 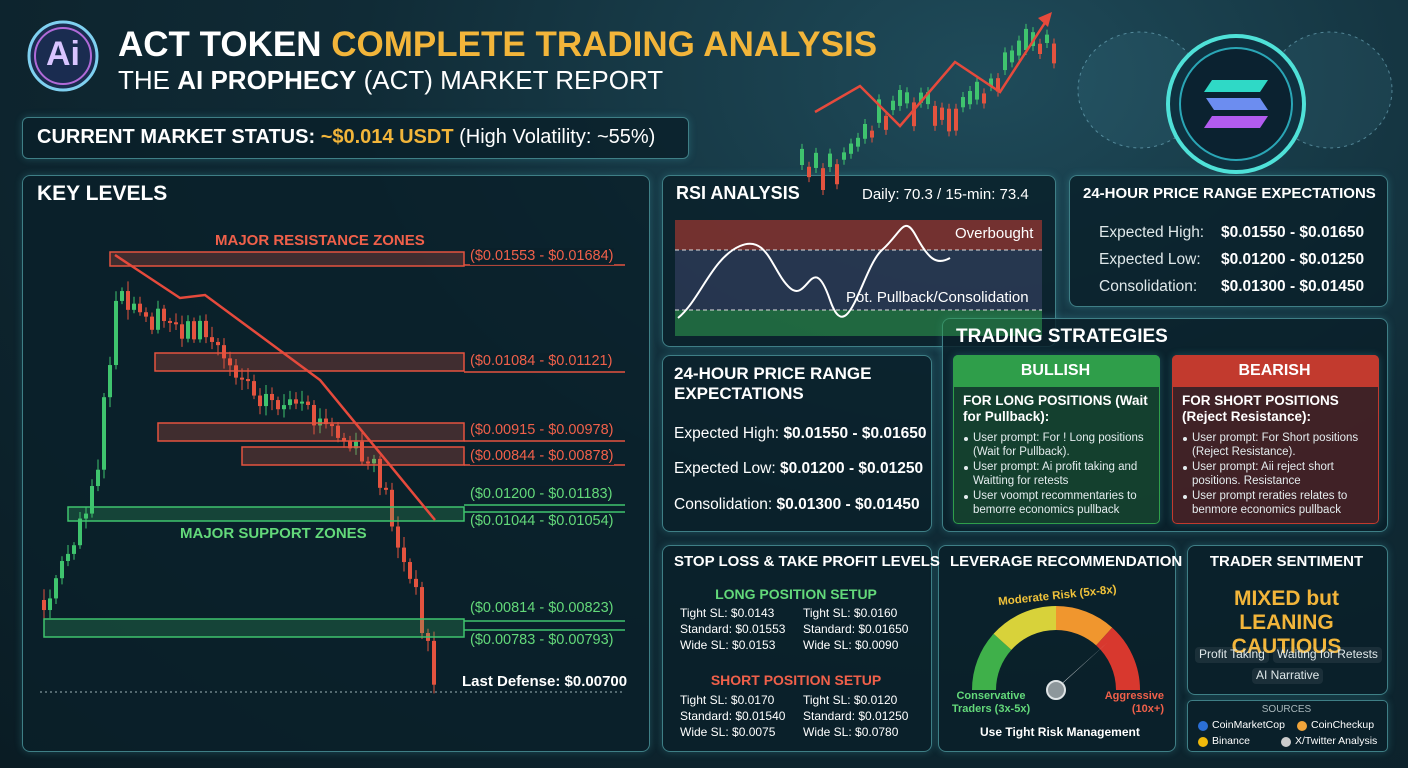 I want to click on text-part: (High Volatility: ~55%), so click(x=557, y=137).